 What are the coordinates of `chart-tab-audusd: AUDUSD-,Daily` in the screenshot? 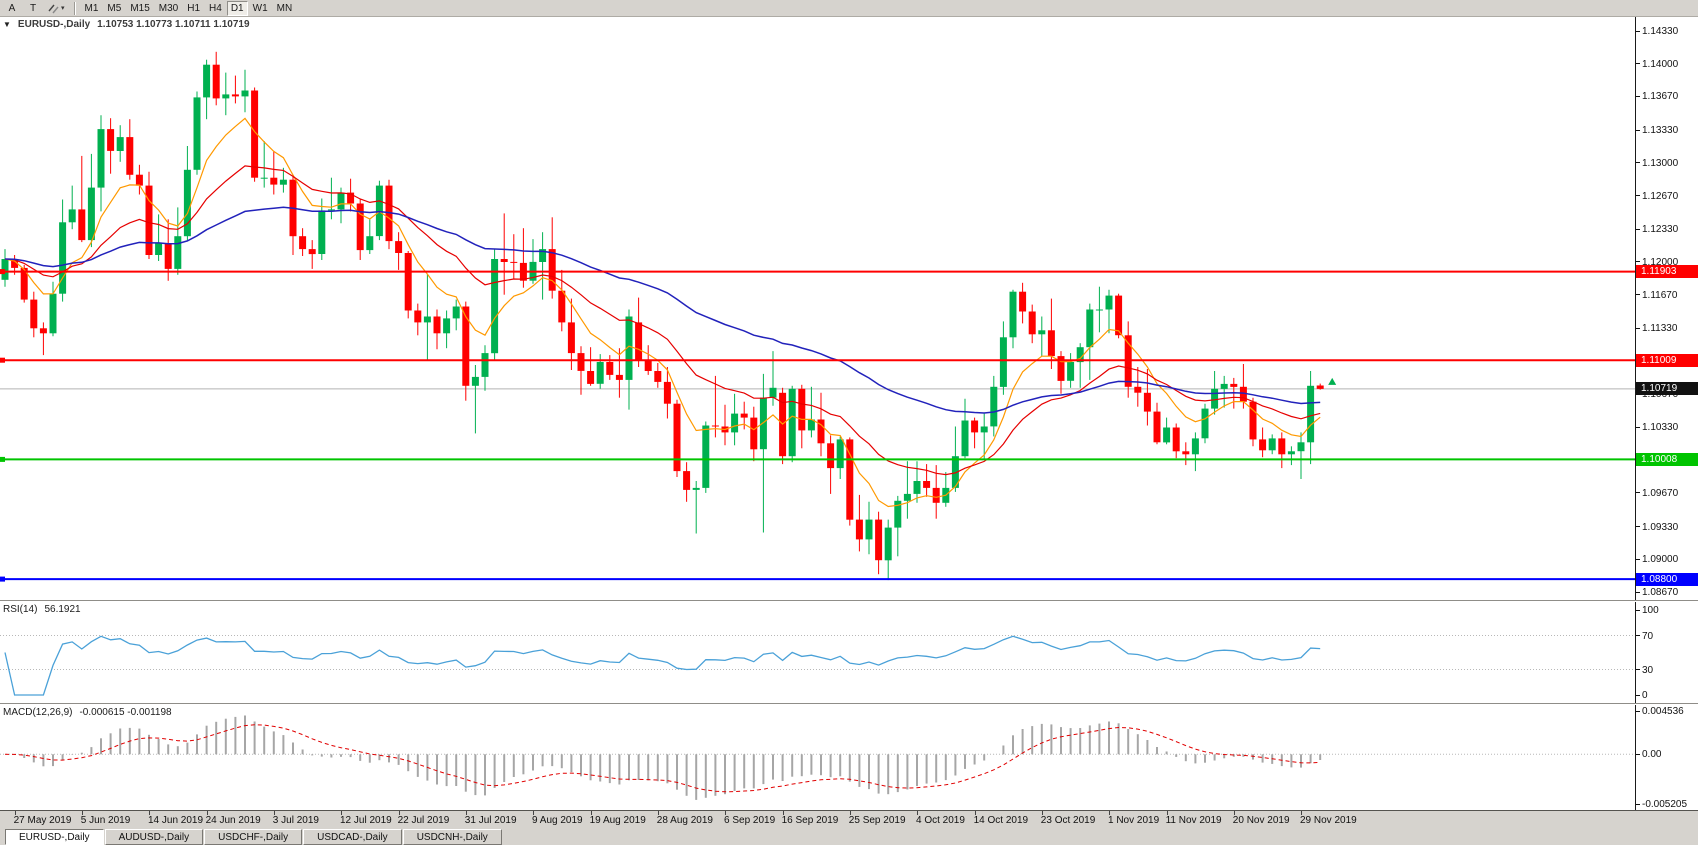 It's located at (154, 837).